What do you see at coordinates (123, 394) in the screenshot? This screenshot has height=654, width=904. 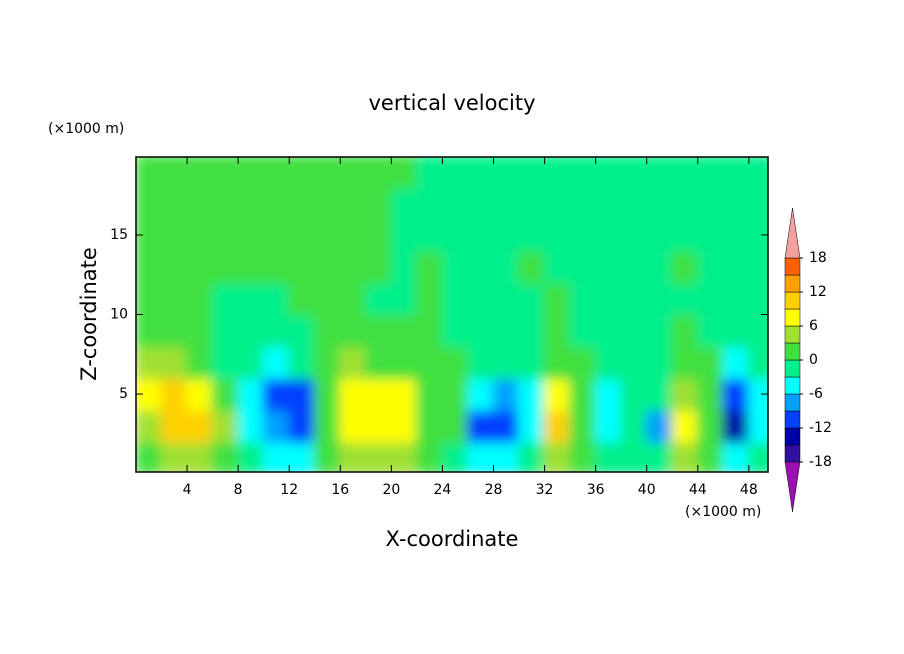 I see `y-tick-label: 5` at bounding box center [123, 394].